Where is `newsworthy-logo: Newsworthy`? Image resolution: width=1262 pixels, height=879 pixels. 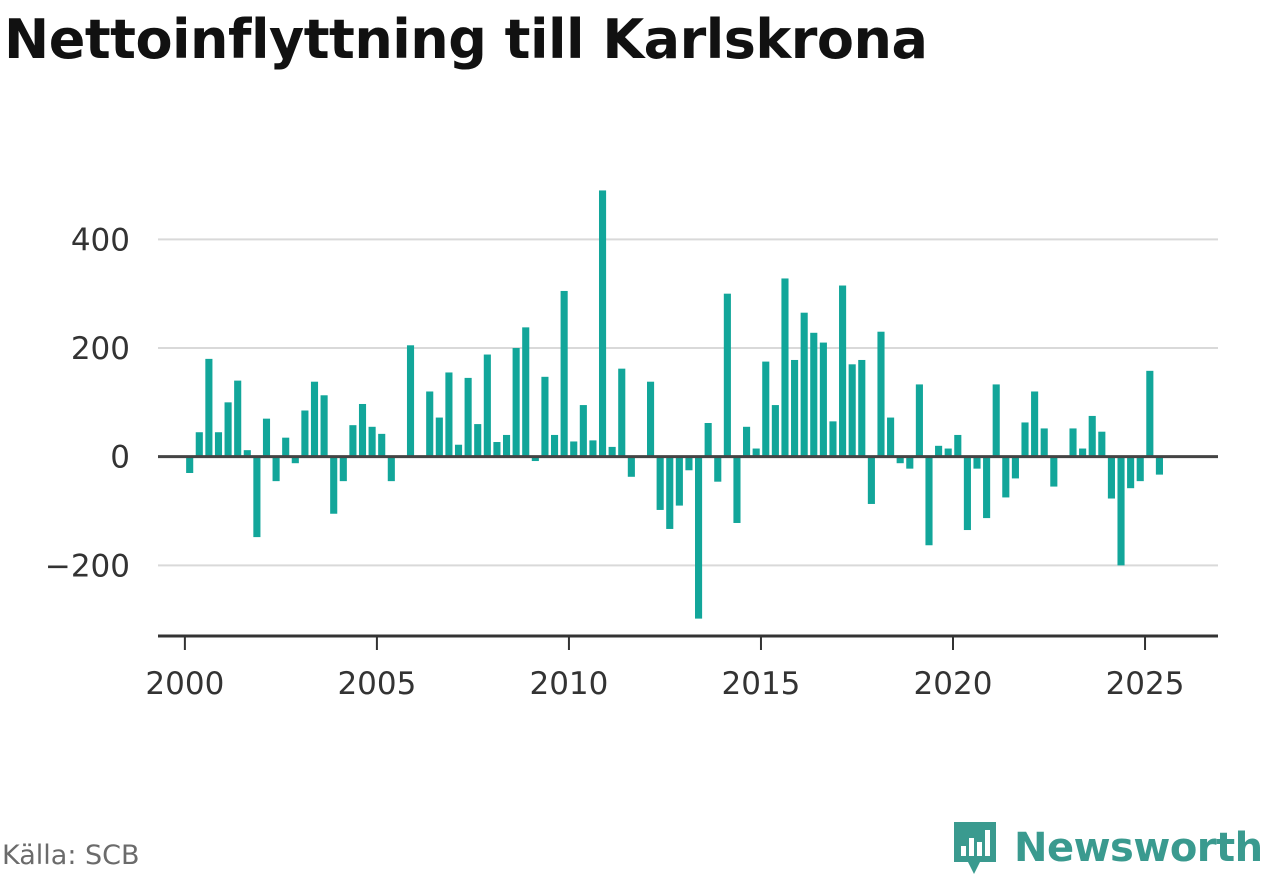 newsworthy-logo: Newsworthy is located at coordinates (1106, 848).